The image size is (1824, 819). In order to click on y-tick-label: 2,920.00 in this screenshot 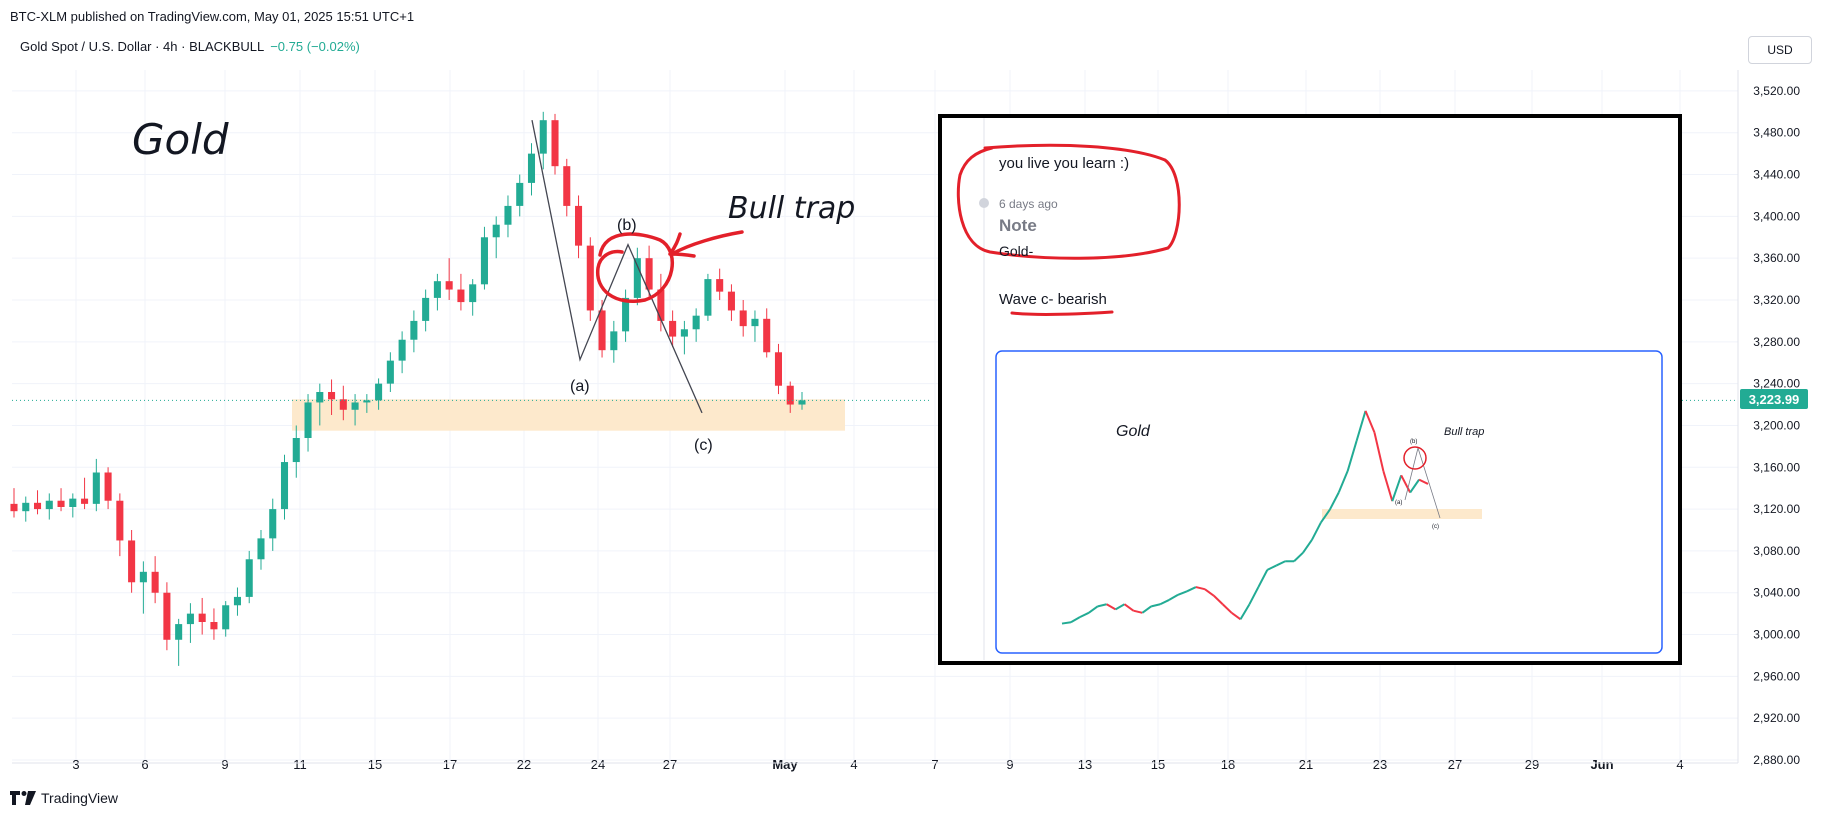, I will do `click(1776, 718)`.